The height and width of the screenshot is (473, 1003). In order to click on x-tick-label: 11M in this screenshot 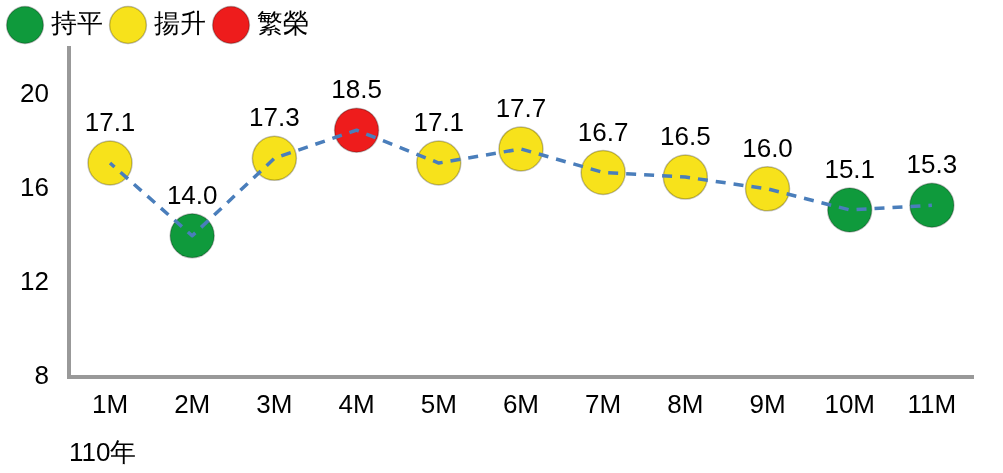, I will do `click(932, 404)`.